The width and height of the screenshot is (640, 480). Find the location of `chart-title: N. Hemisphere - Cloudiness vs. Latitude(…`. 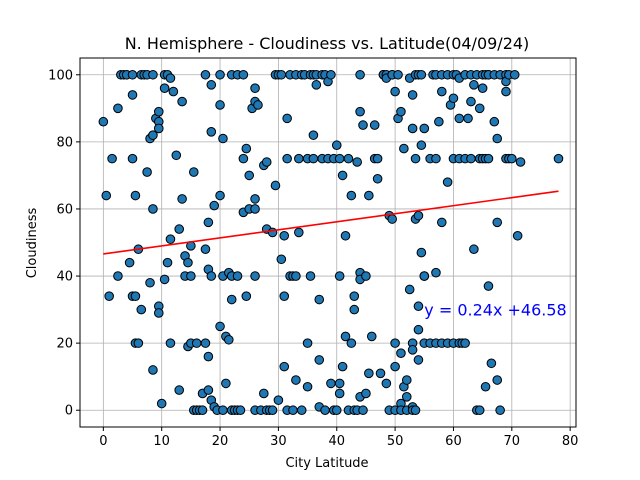

chart-title: N. Hemisphere - Cloudiness vs. Latitude(… is located at coordinates (327, 43).